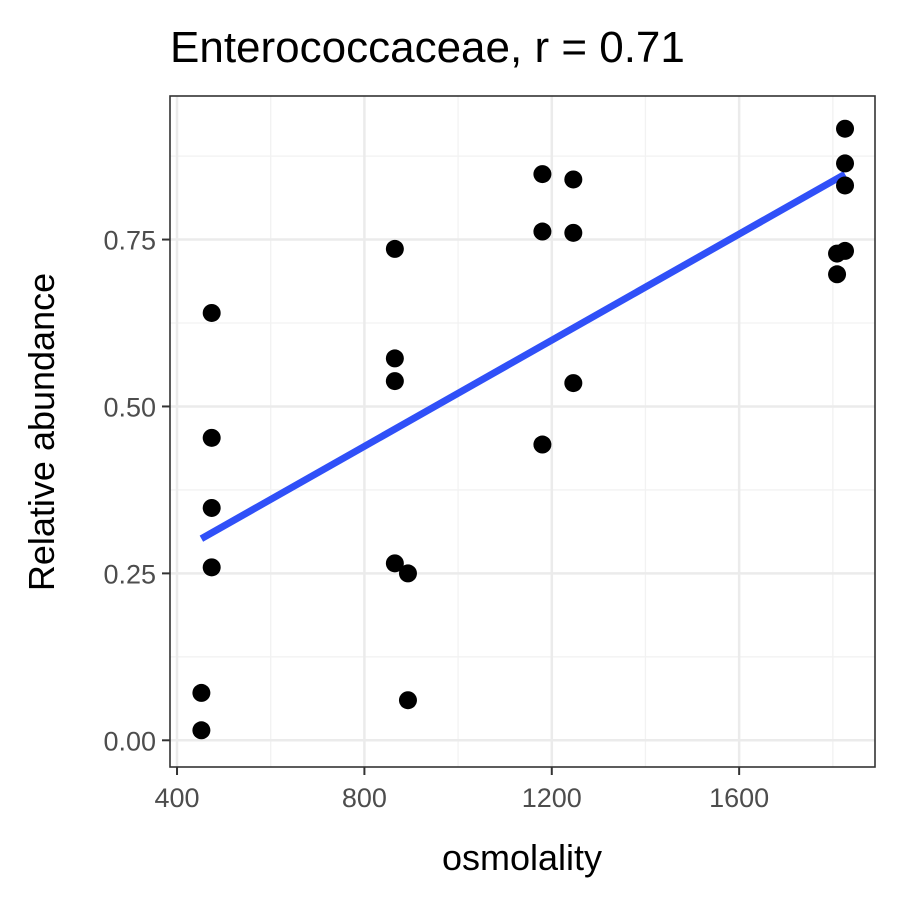  Describe the element at coordinates (461, 790) in the screenshot. I see `x-axis-ticks: 400 800 1200 1600` at that location.